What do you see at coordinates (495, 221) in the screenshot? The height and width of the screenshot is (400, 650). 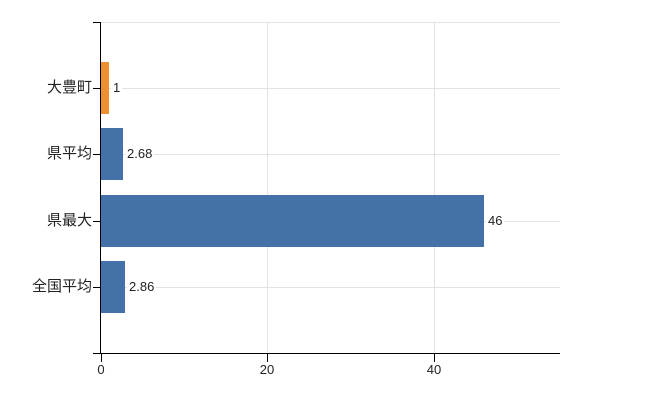 I see `bar-value-label: 46` at bounding box center [495, 221].